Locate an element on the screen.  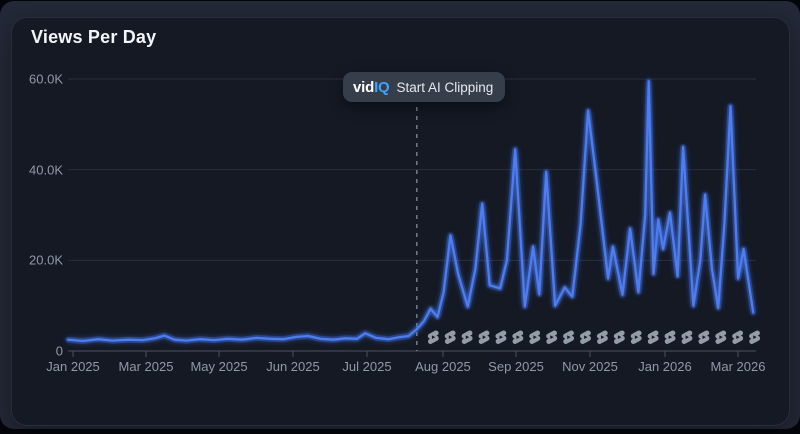
vidiq-logo: vid IQ is located at coordinates (371, 87).